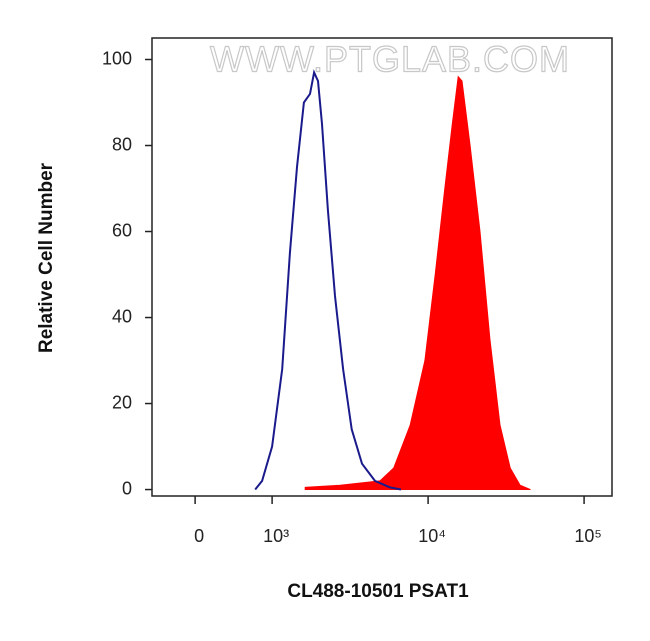 The image size is (650, 641). What do you see at coordinates (122, 402) in the screenshot?
I see `y-tick-label: 20` at bounding box center [122, 402].